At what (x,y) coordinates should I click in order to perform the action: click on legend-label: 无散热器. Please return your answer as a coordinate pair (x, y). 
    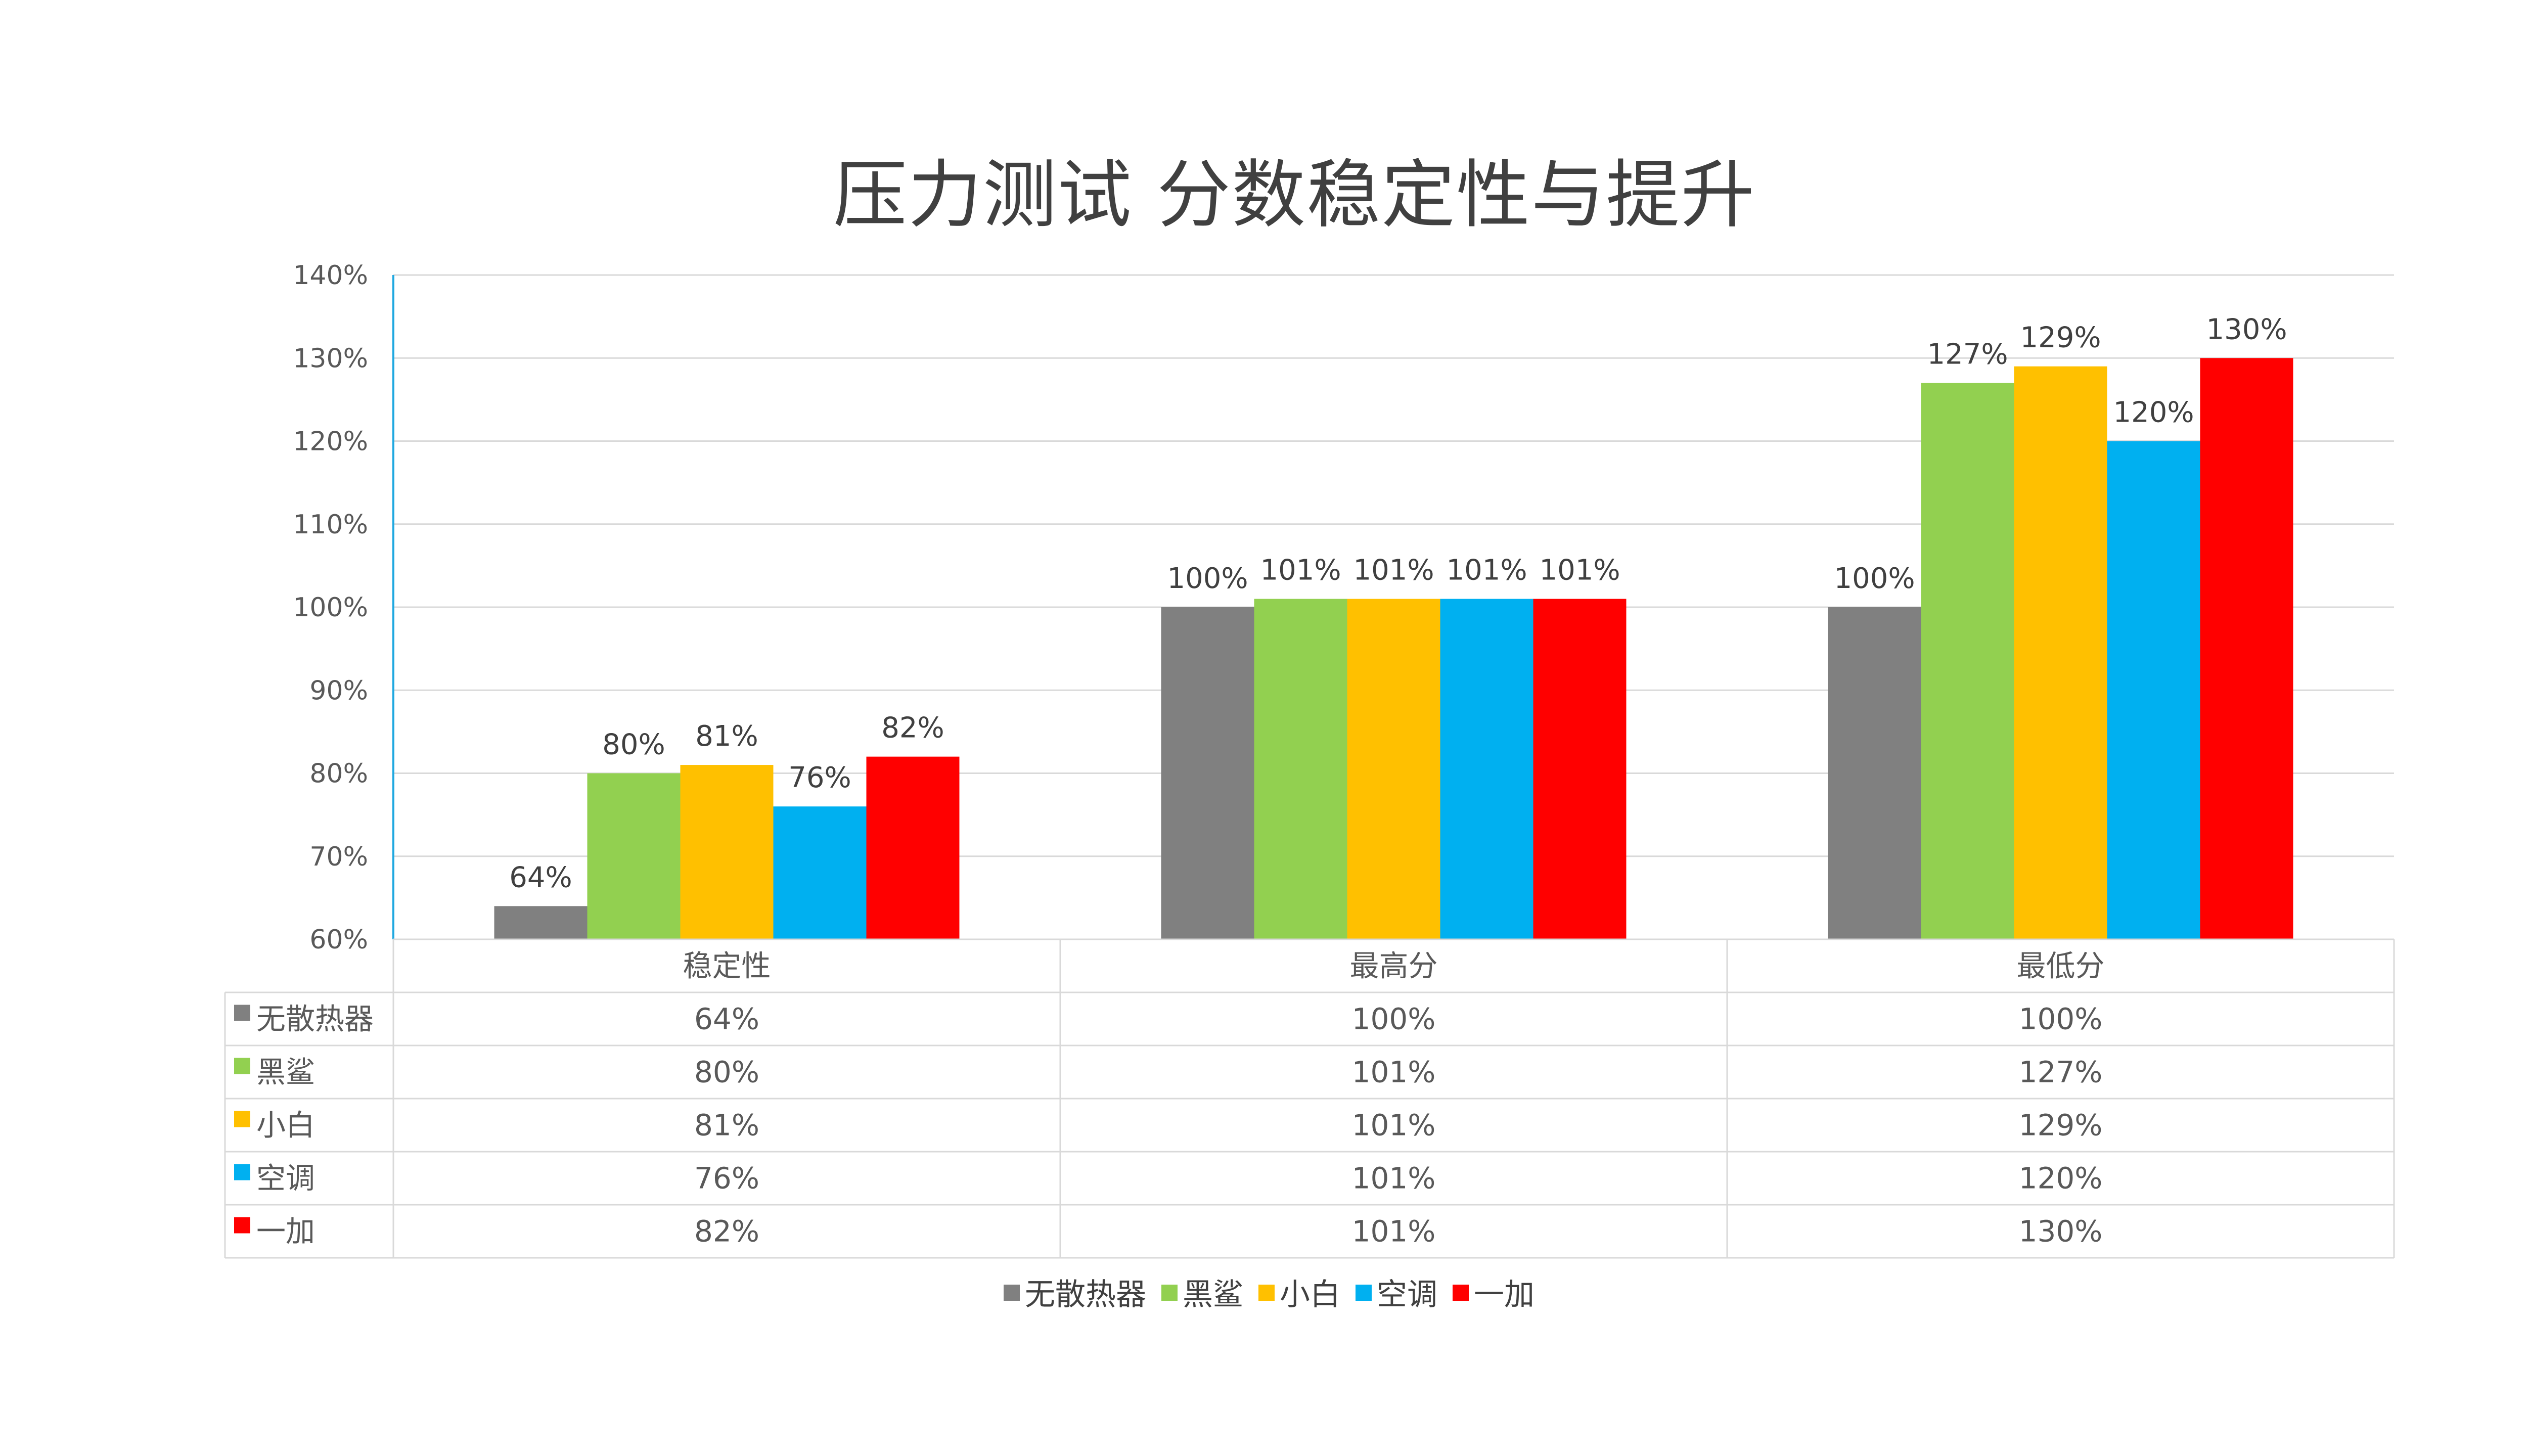
    Looking at the image, I should click on (1086, 1294).